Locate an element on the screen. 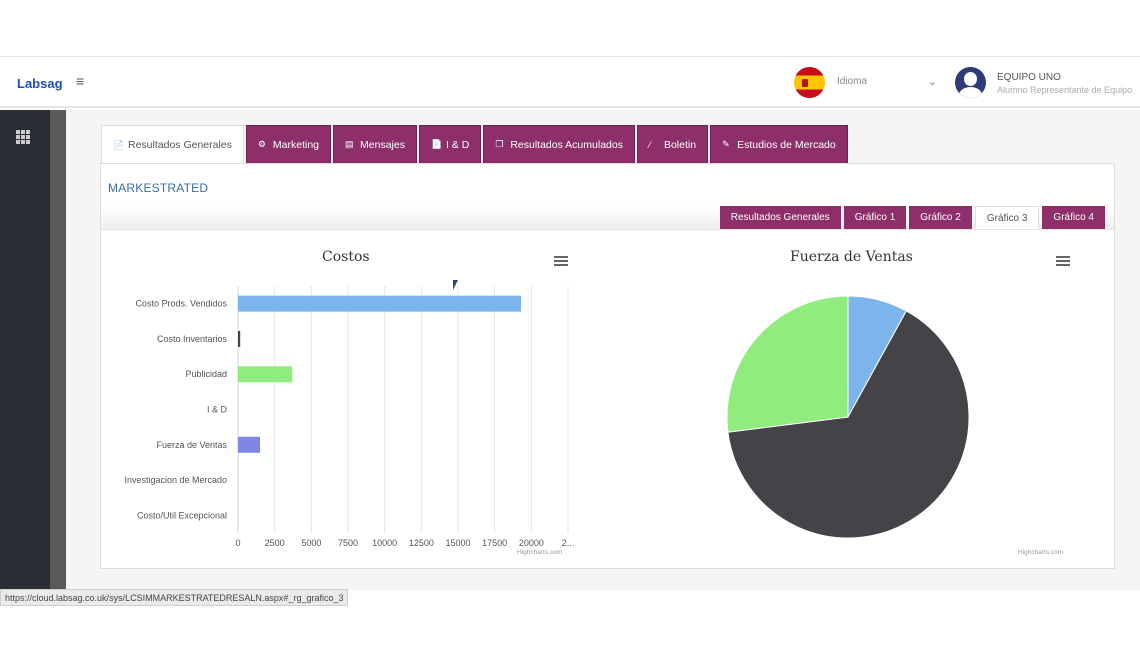 The width and height of the screenshot is (1140, 670). subtab-grafico-2: Gráfico 2 is located at coordinates (940, 217).